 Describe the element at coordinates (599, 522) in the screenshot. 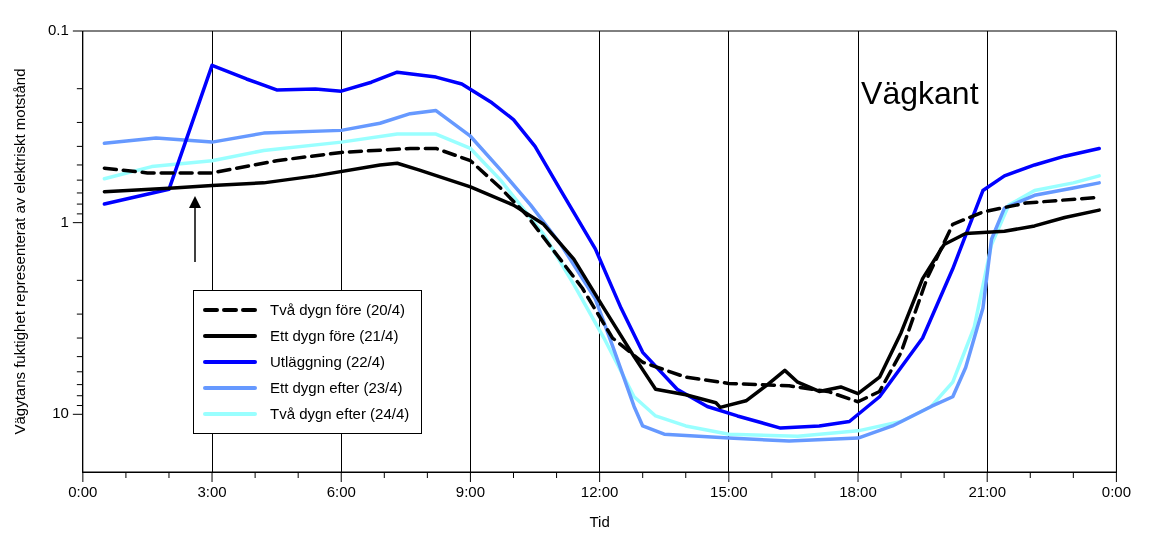

I see `x-axis-title: Tid` at that location.